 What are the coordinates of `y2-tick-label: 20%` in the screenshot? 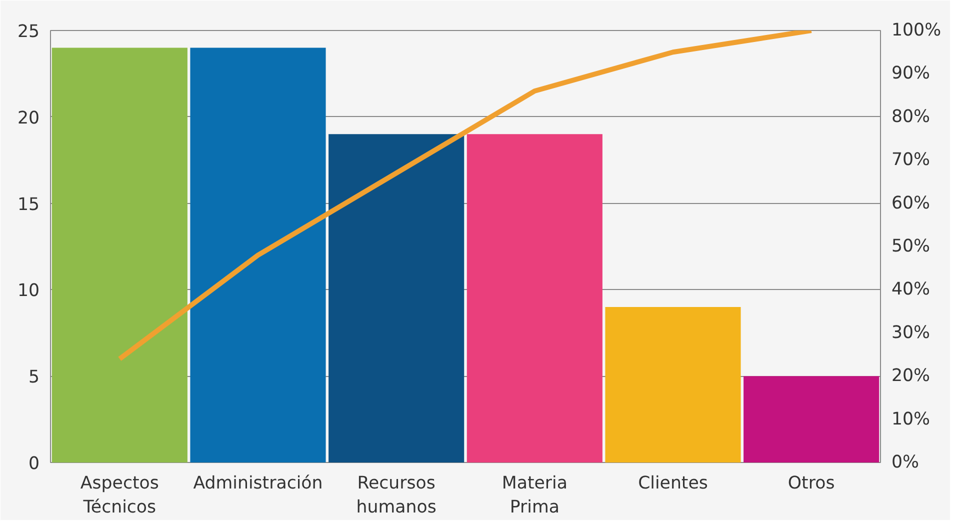 It's located at (911, 376).